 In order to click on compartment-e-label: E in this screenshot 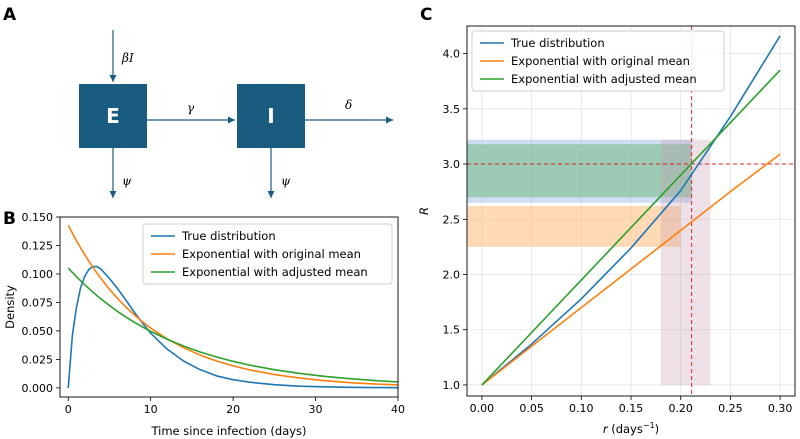, I will do `click(113, 116)`.